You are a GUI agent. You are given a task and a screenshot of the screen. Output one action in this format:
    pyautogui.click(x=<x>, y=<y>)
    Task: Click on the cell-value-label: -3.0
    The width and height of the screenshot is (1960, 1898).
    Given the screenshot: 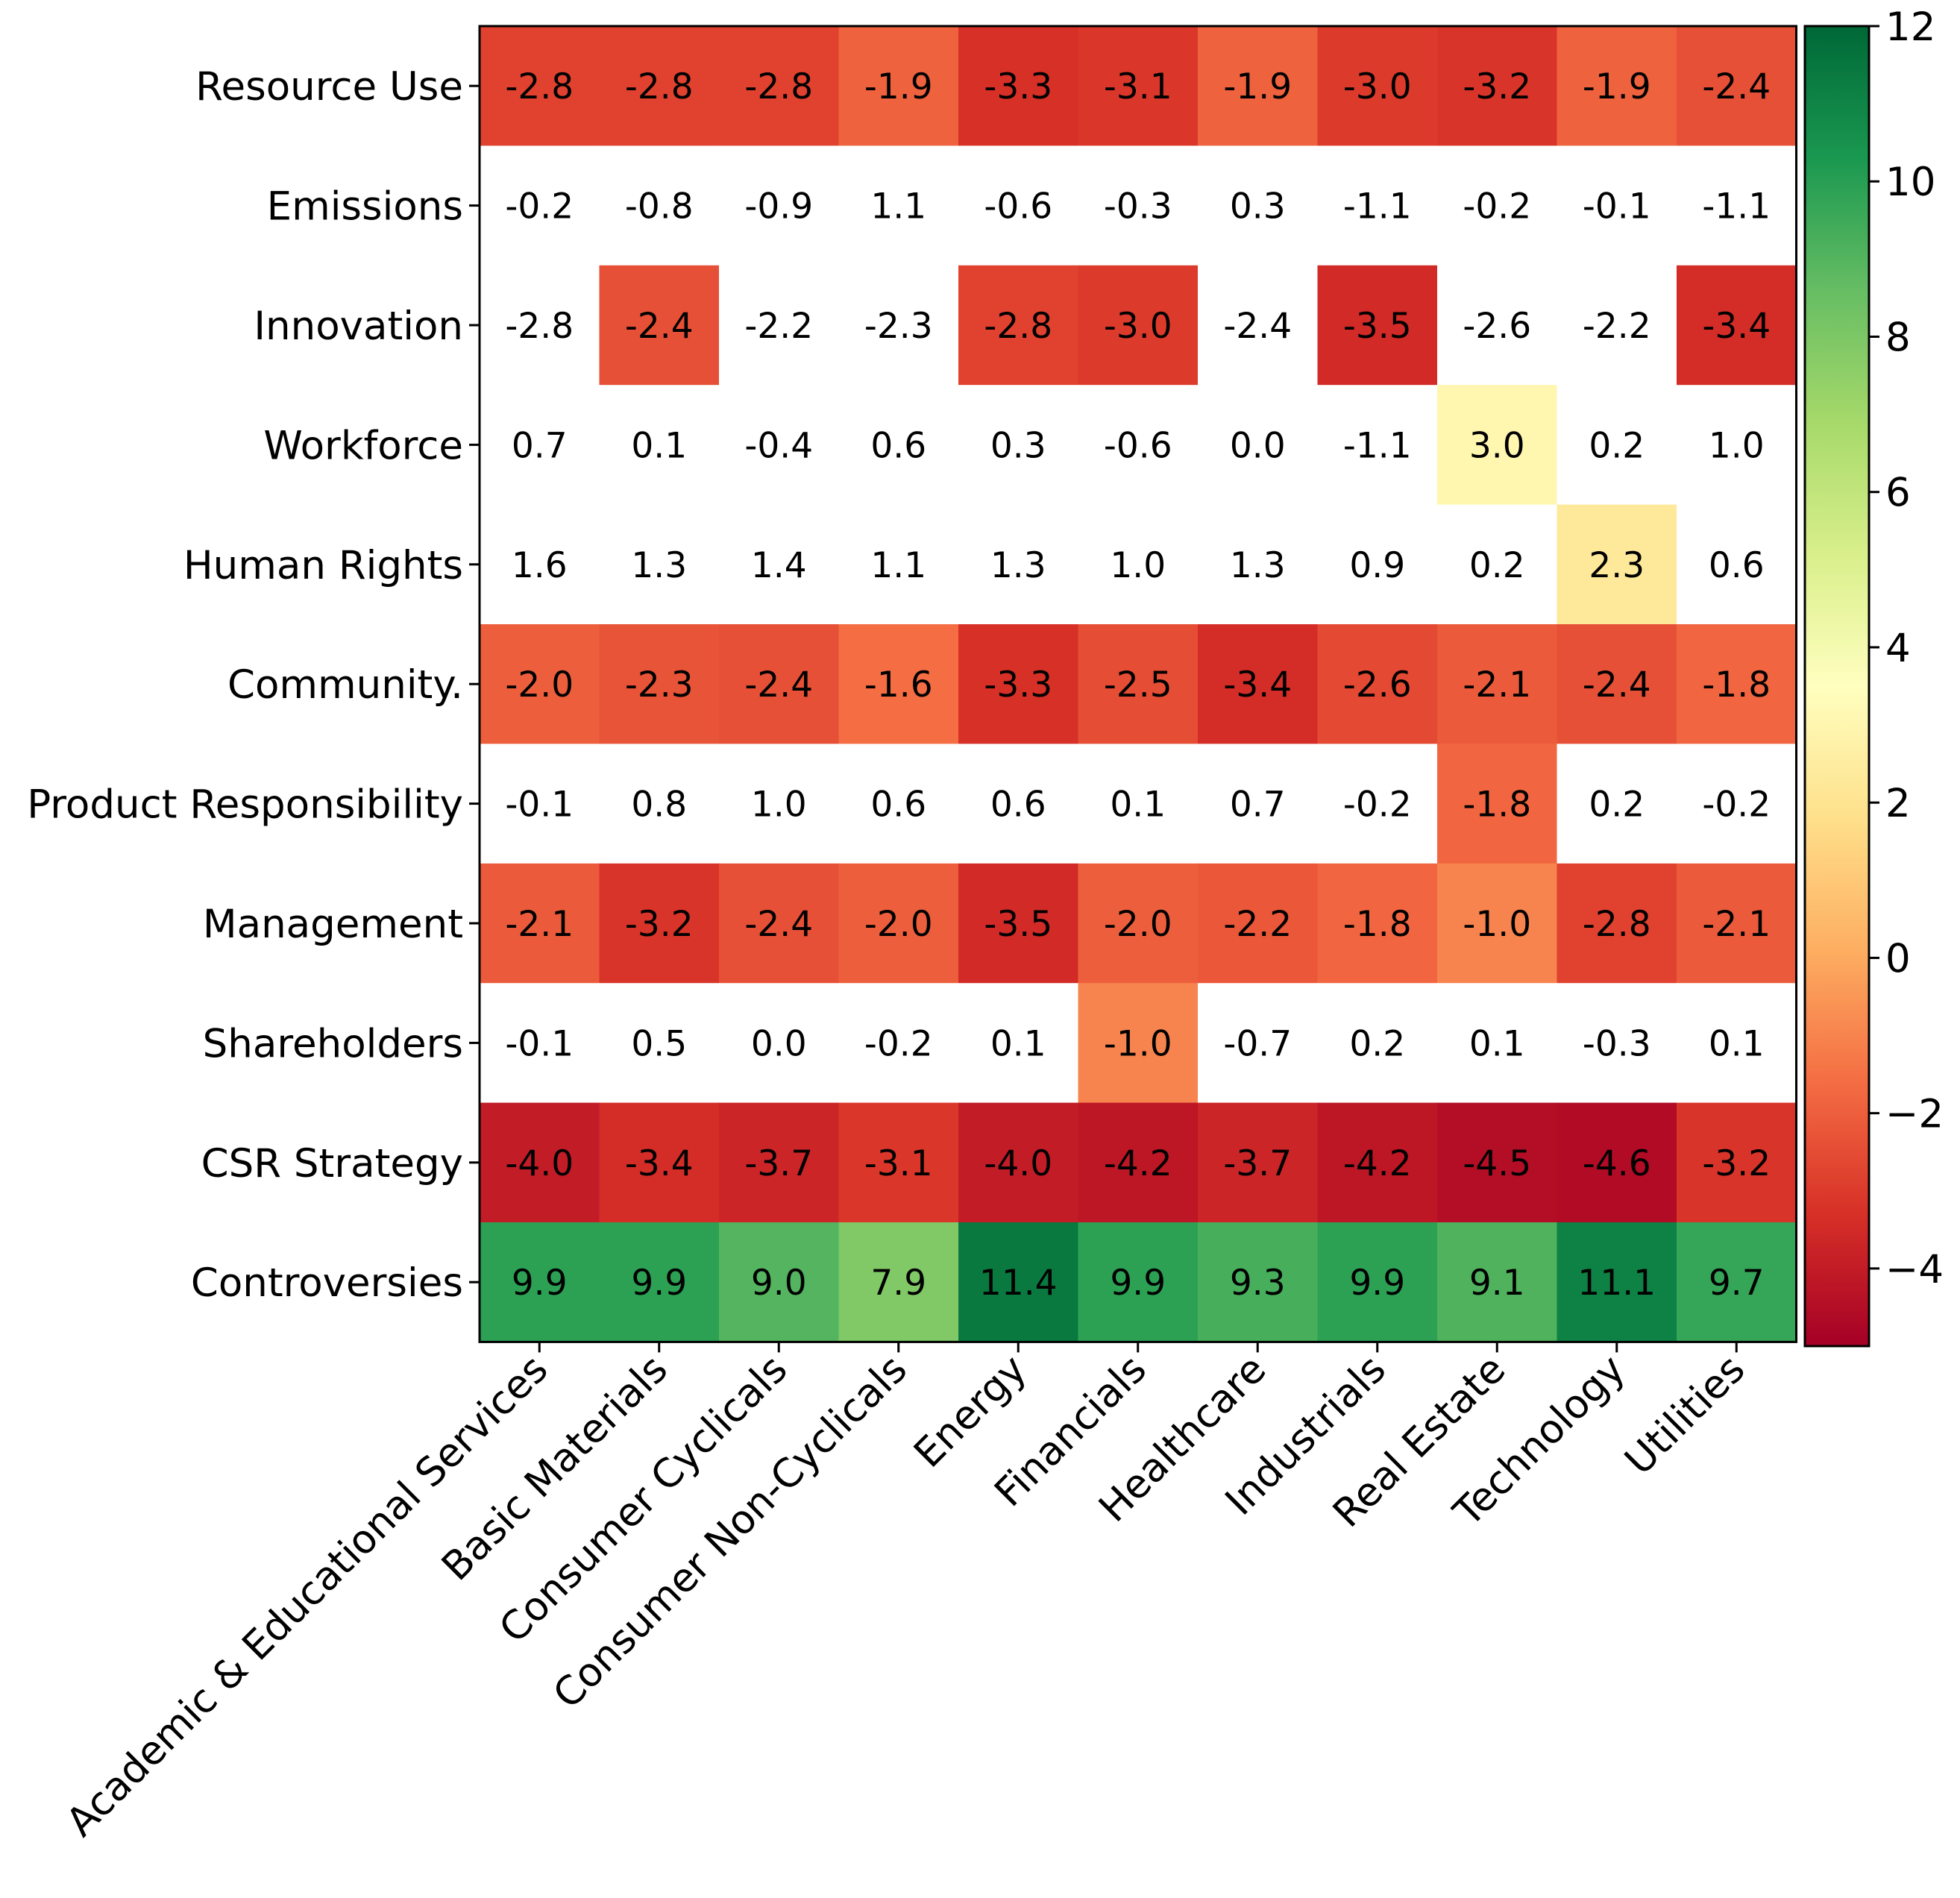 What is the action you would take?
    pyautogui.click(x=1138, y=326)
    